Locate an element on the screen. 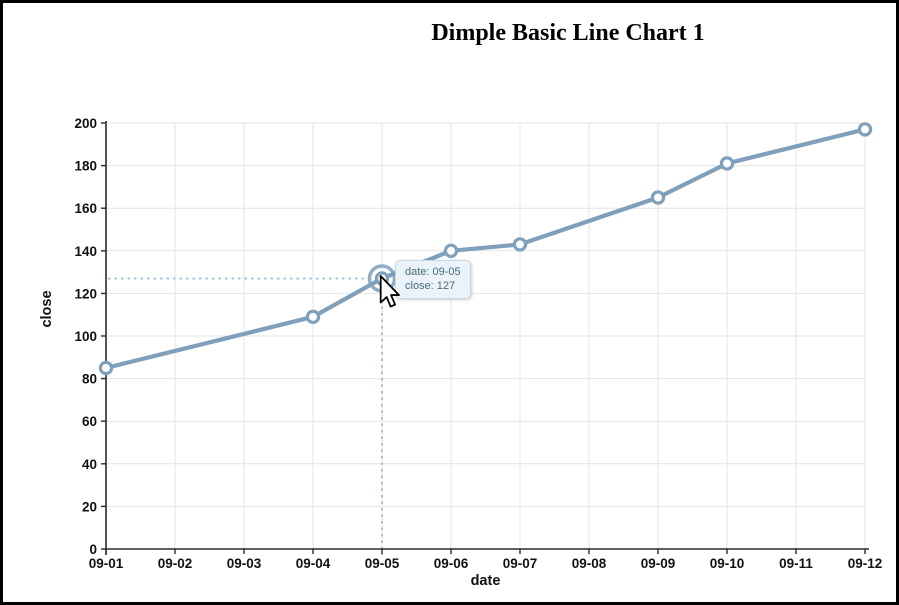  y-tick-label: 200 is located at coordinates (85, 123).